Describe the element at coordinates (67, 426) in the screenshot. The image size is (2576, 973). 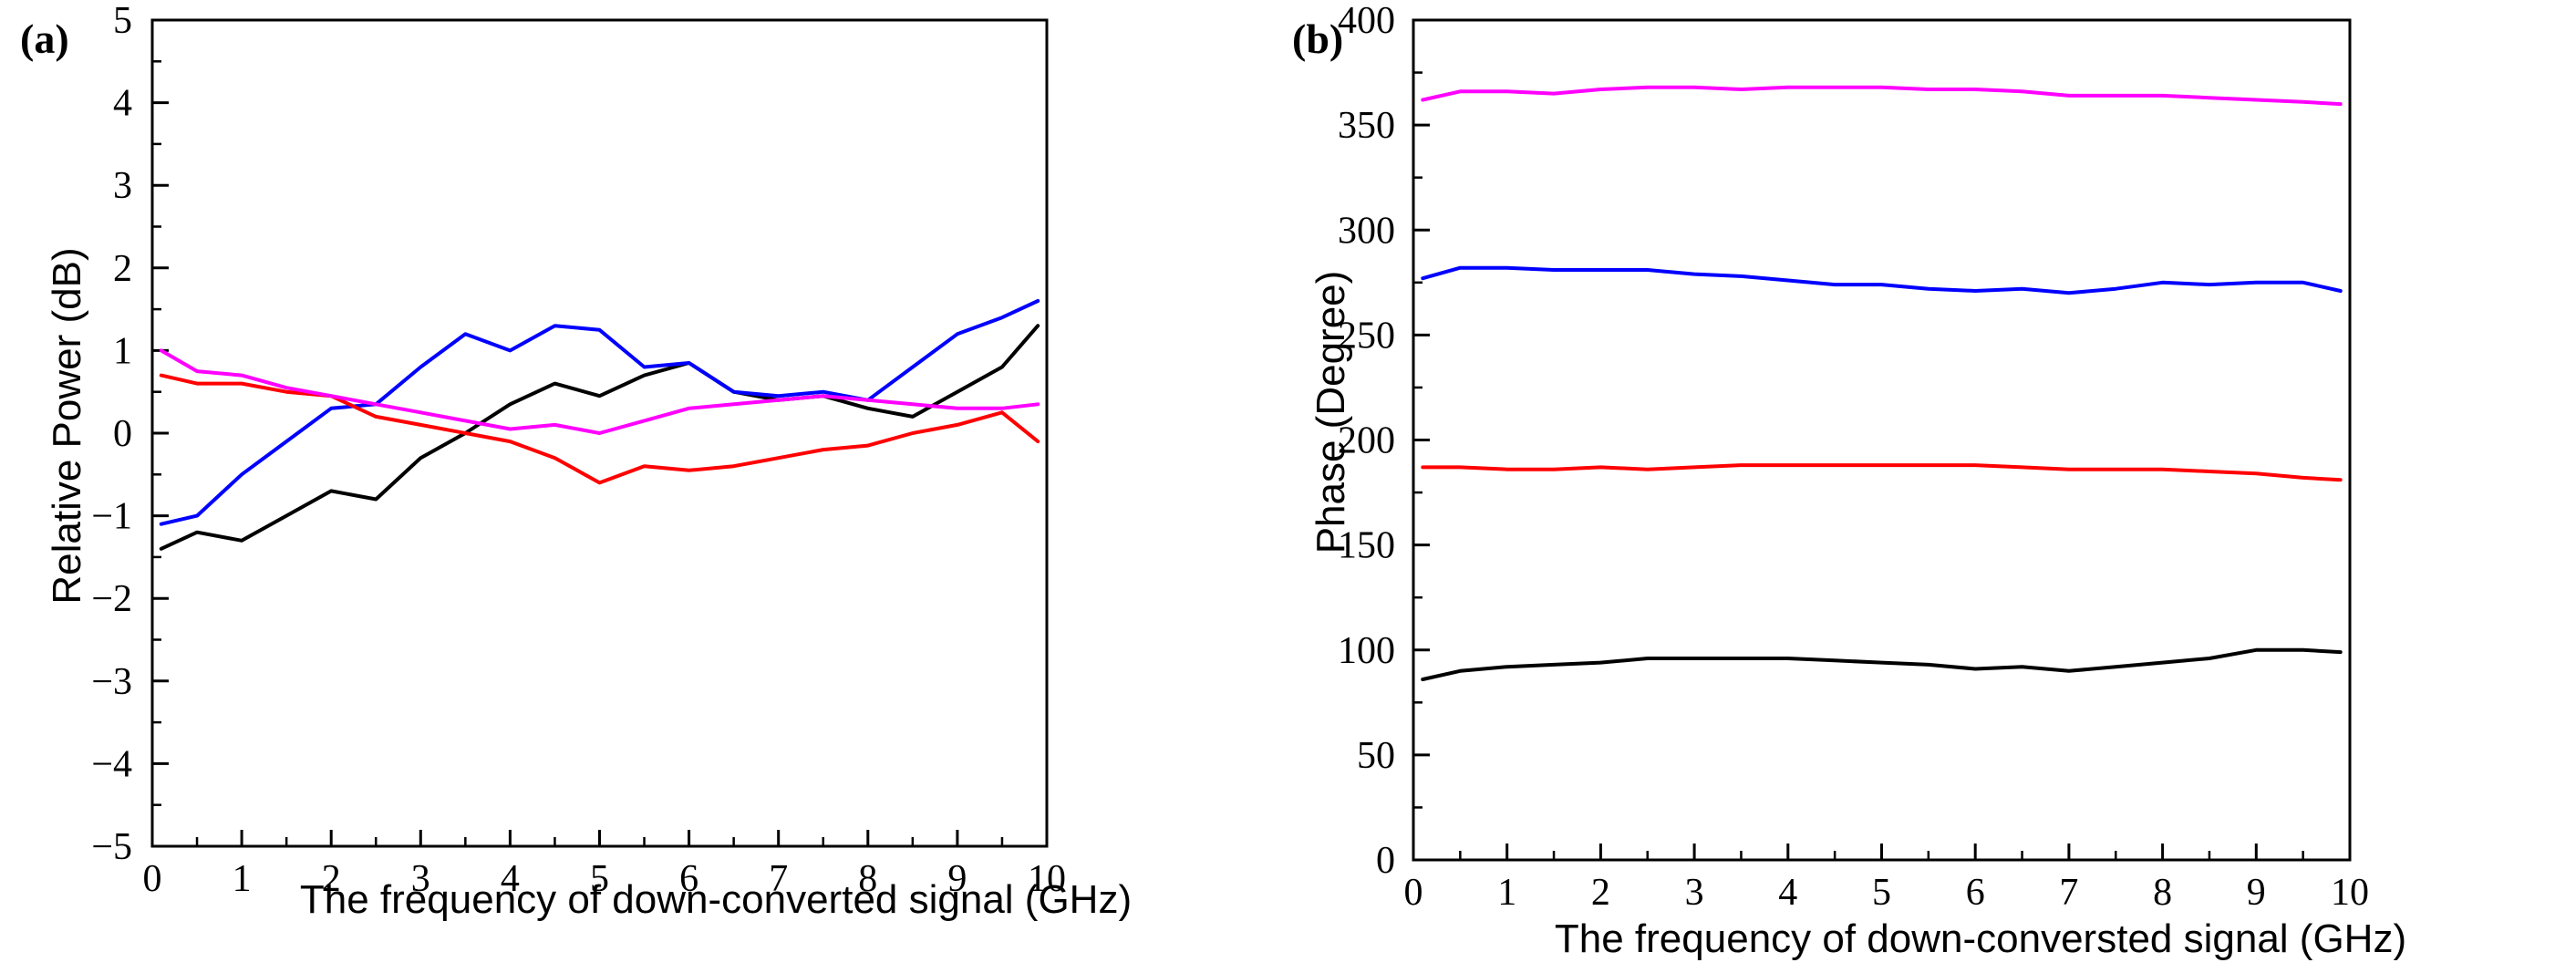
I see `panel-a-y-axis-label: Relative Power (dB)` at that location.